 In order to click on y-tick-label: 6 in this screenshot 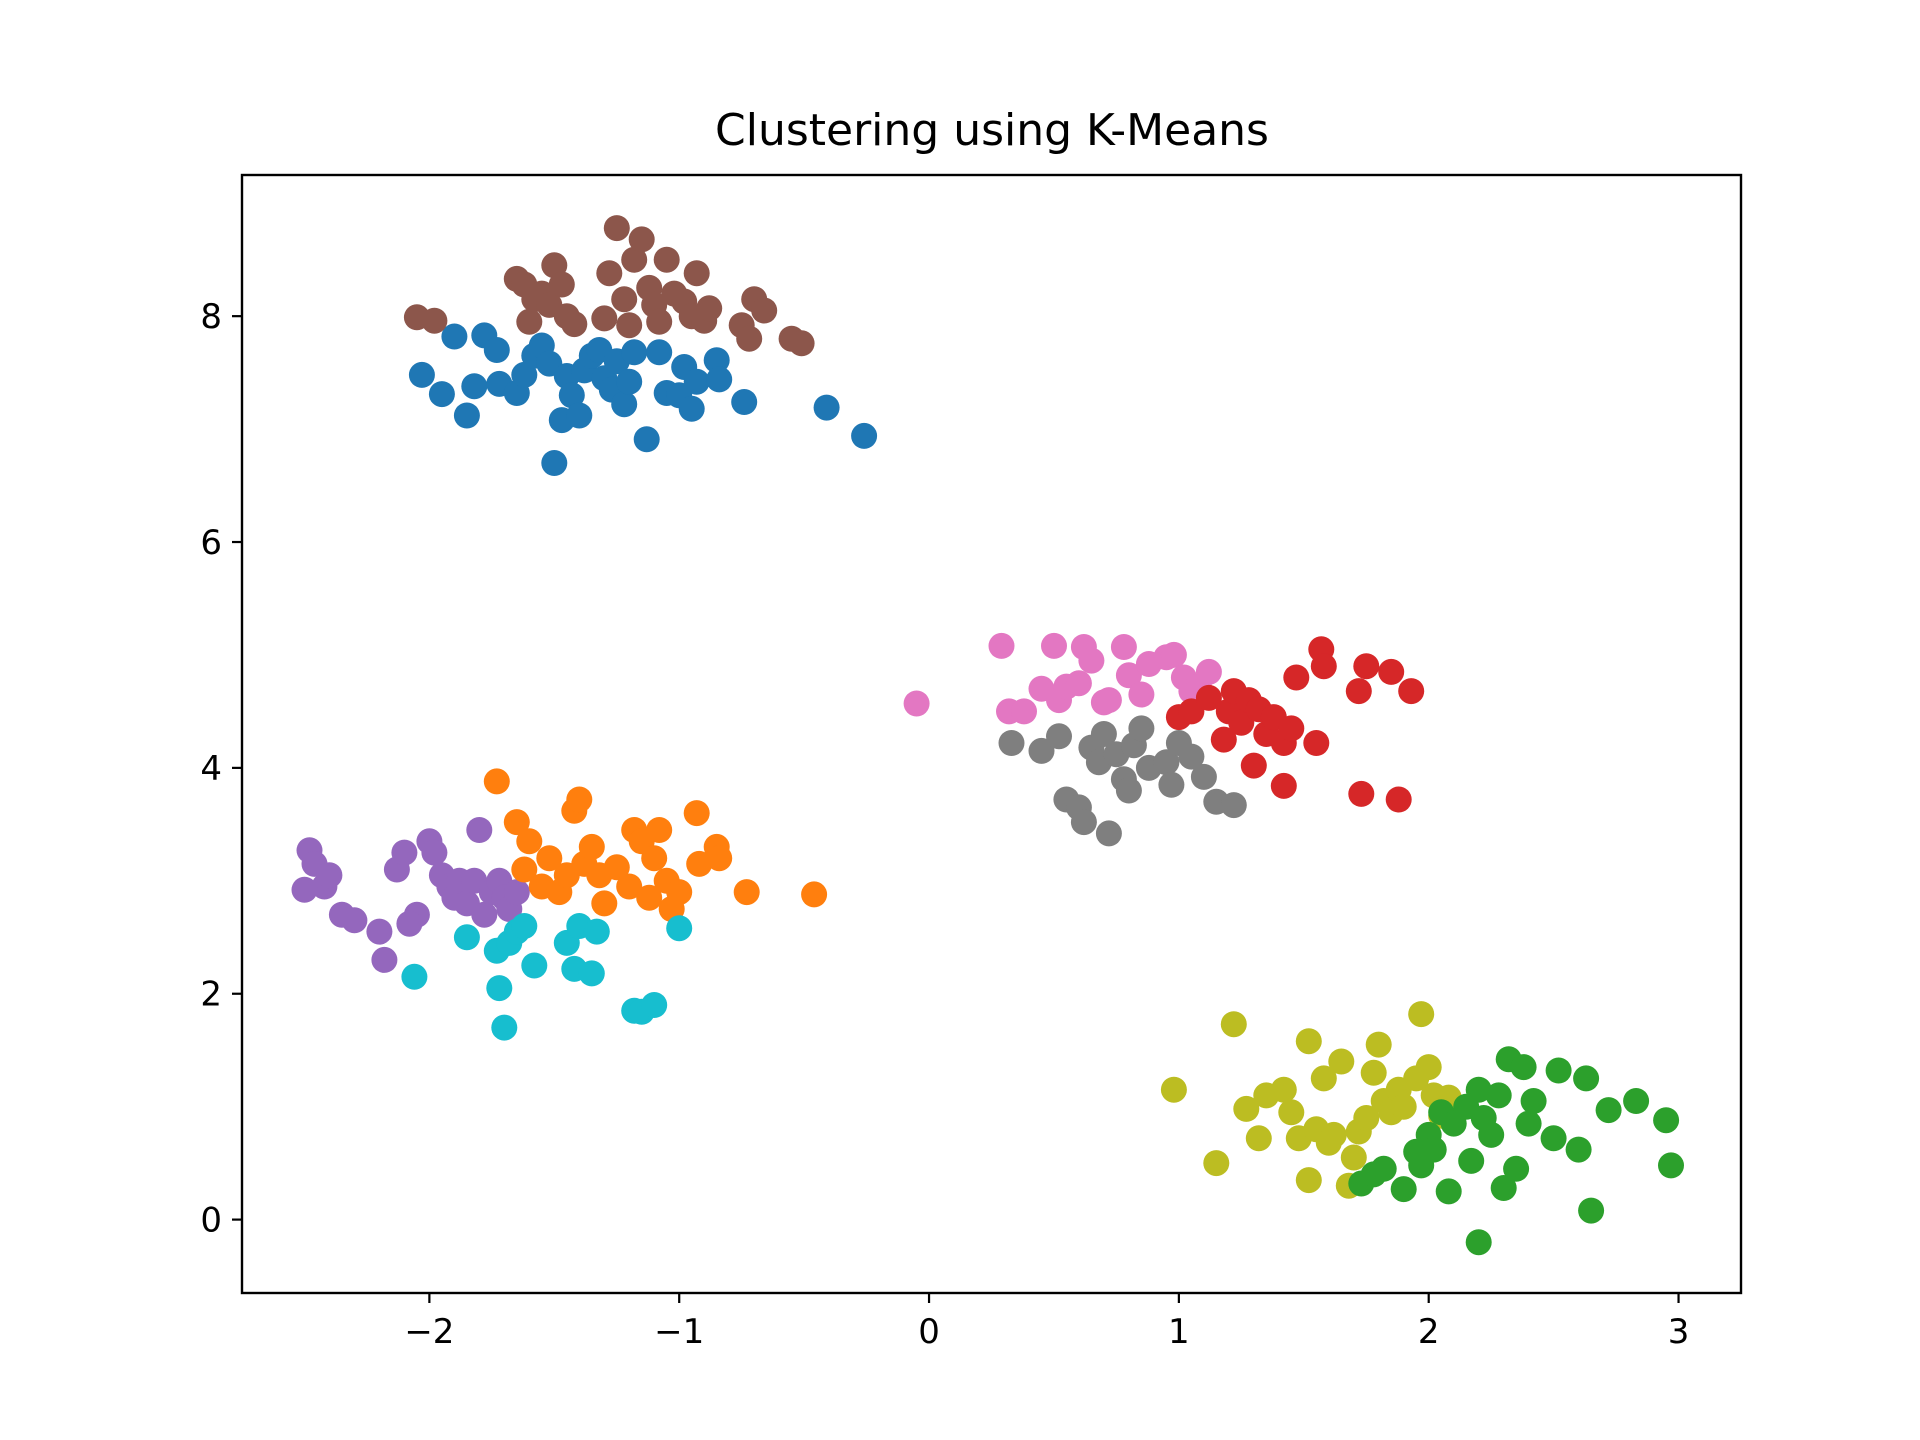, I will do `click(211, 543)`.